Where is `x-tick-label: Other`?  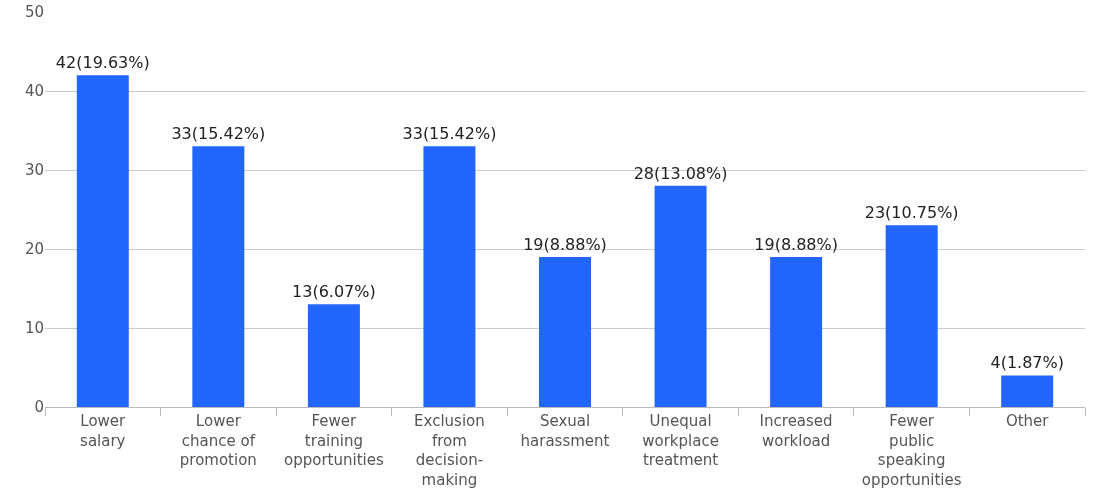 x-tick-label: Other is located at coordinates (1027, 421).